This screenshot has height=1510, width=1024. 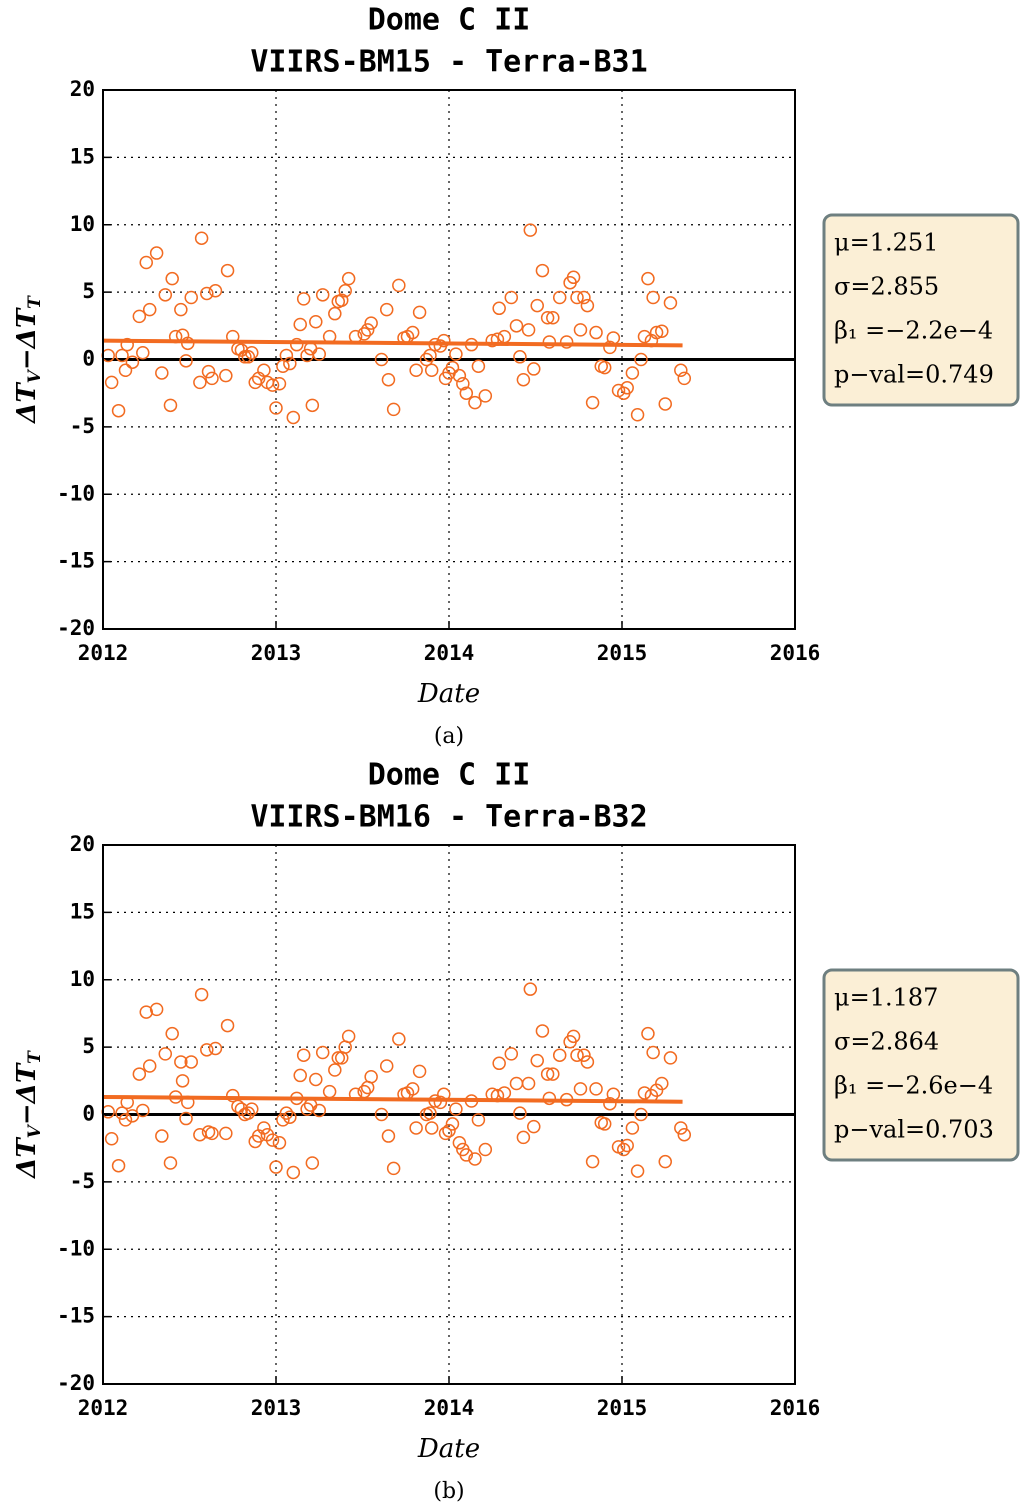 I want to click on x-tick-label: 2016, so click(x=795, y=1408).